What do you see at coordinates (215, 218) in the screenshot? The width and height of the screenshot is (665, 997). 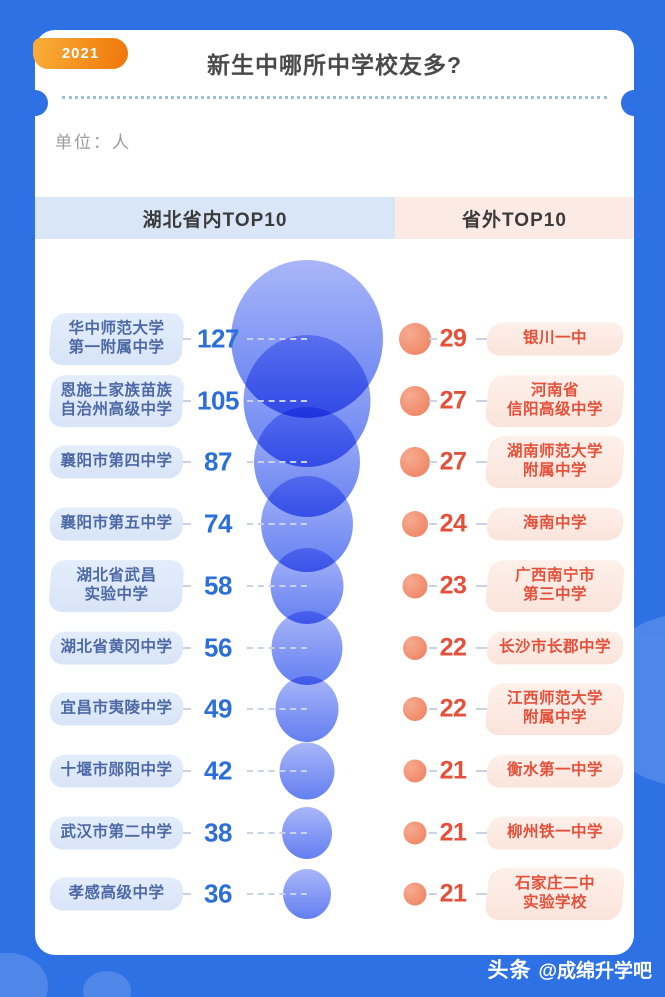 I see `column-header-hubei: 湖北省内TOP10` at bounding box center [215, 218].